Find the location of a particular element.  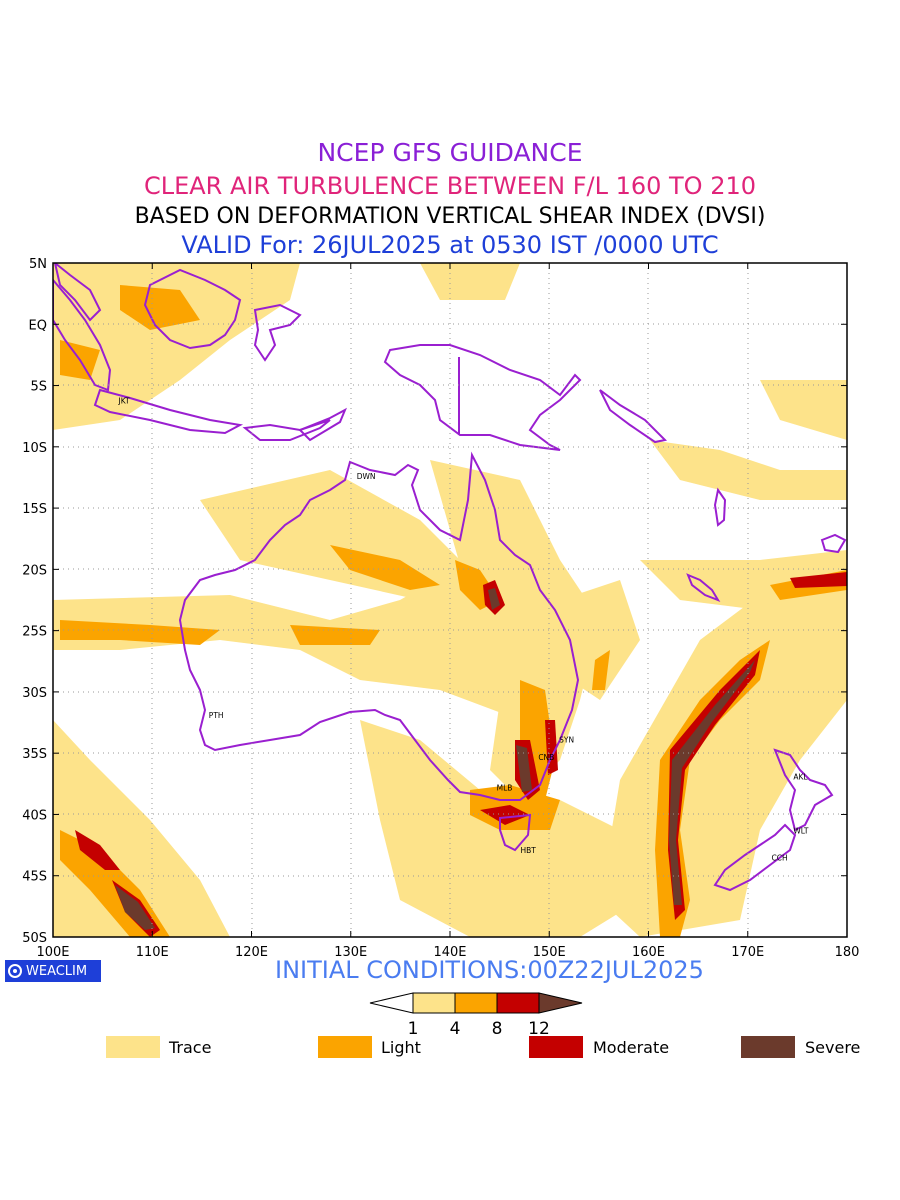

colorbar-tick: 1 is located at coordinates (413, 1028).